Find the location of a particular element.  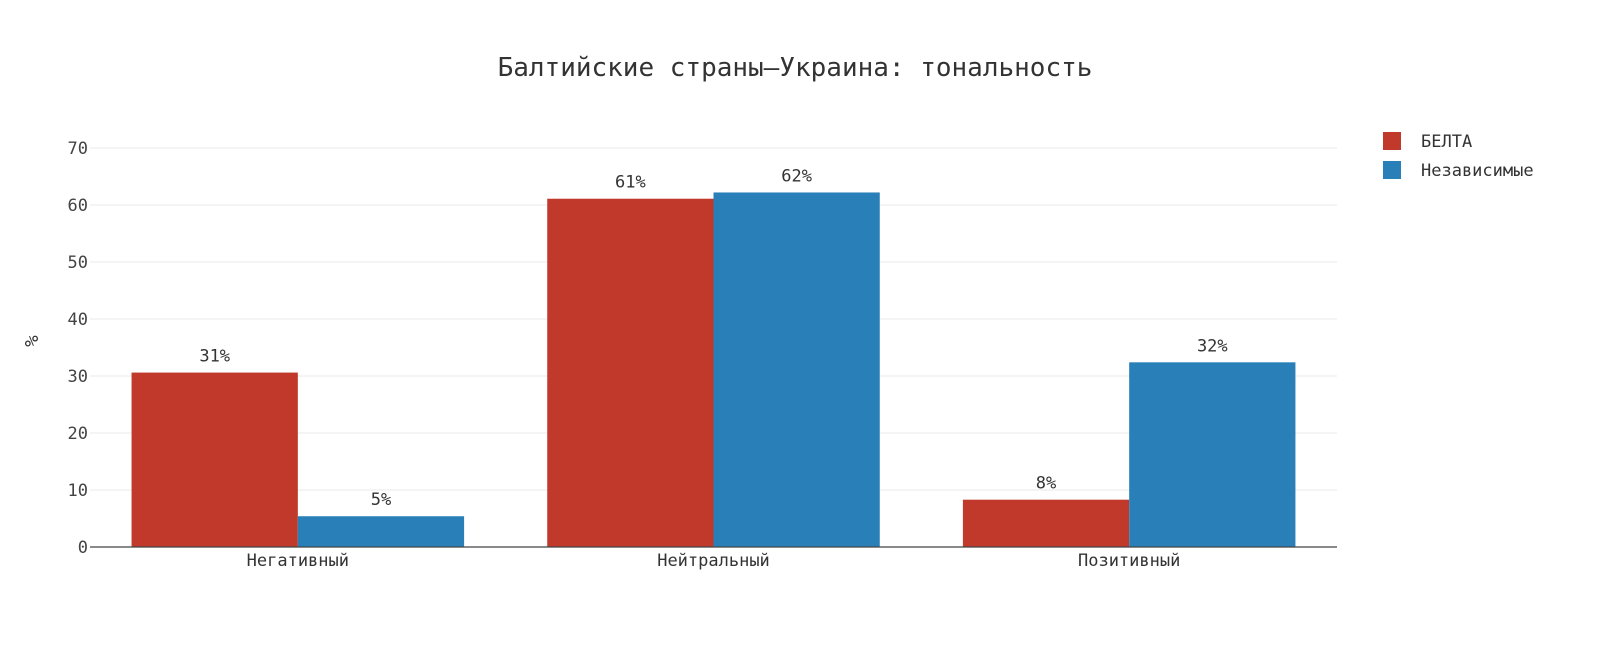

y-axis-label: % is located at coordinates (32, 341).